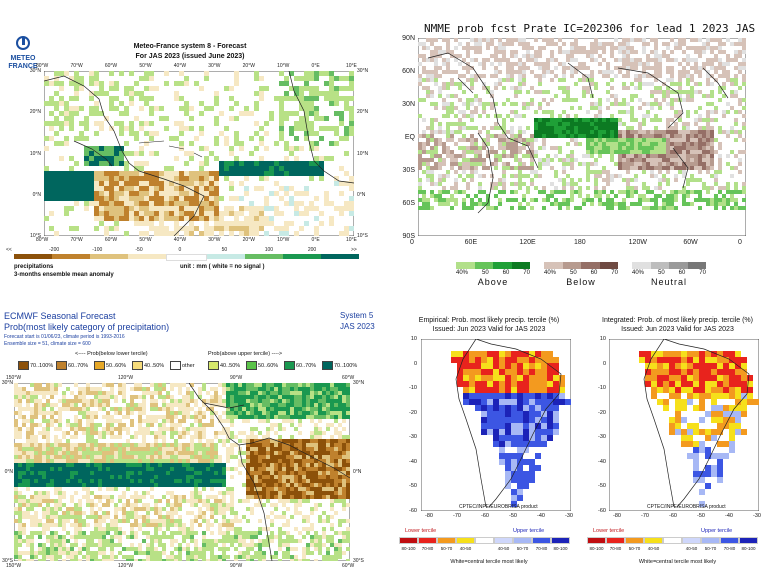  What do you see at coordinates (614, 273) in the screenshot?
I see `nmme-legend-tick: 70` at bounding box center [614, 273].